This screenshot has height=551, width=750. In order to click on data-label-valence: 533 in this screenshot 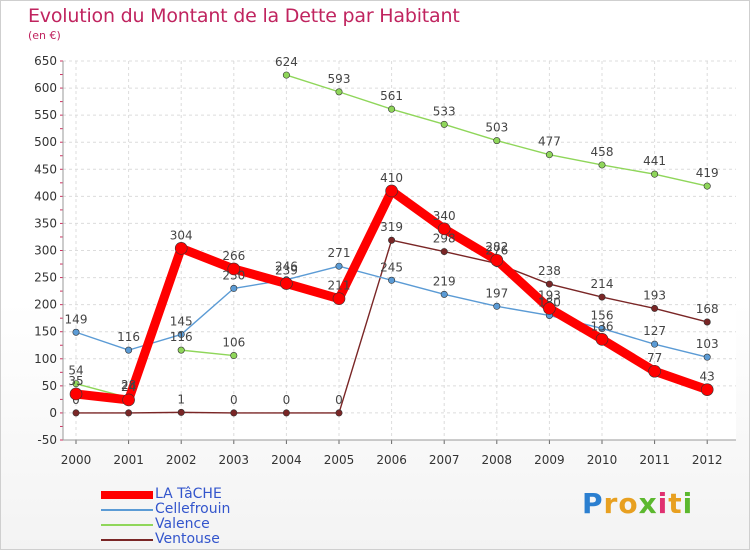, I will do `click(444, 111)`.